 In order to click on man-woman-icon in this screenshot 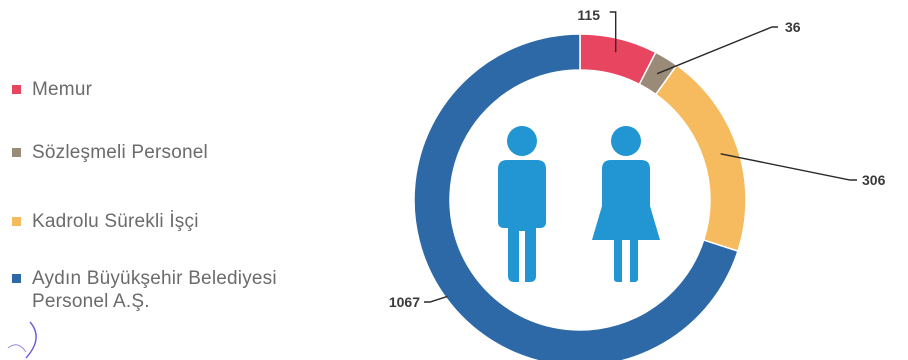, I will do `click(579, 204)`.